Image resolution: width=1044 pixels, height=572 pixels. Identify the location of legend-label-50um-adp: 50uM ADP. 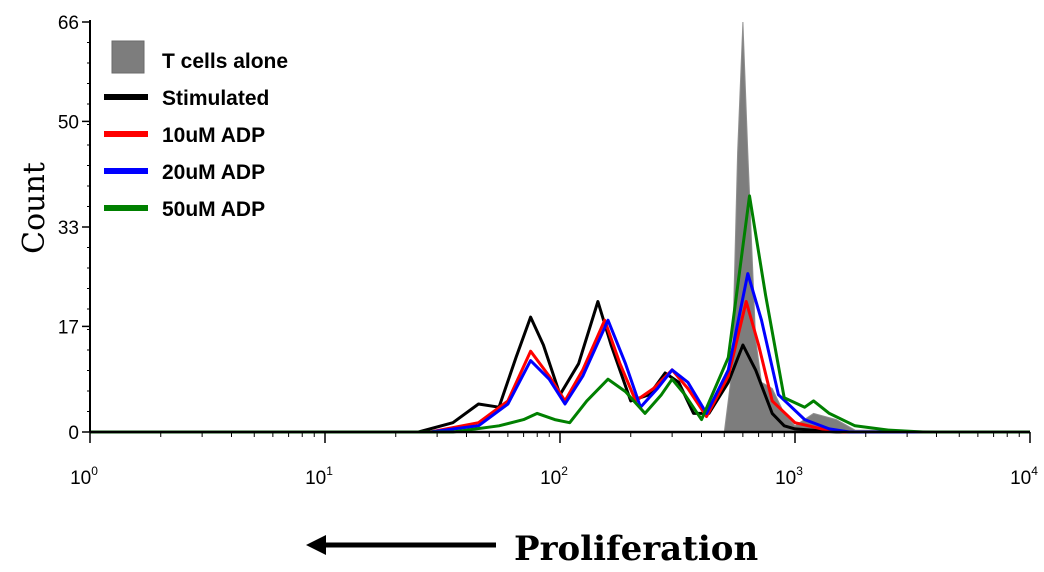
(213, 209).